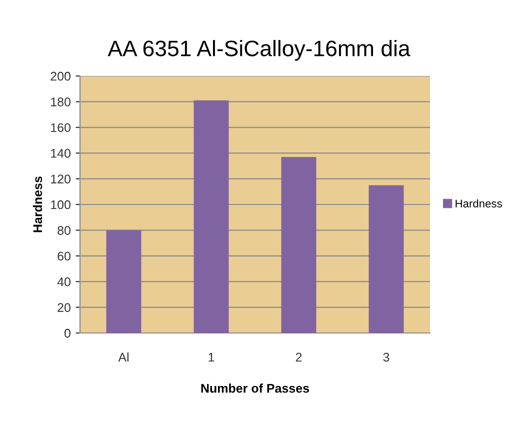 This screenshot has height=421, width=520. I want to click on y-tick-label: 200, so click(60, 76).